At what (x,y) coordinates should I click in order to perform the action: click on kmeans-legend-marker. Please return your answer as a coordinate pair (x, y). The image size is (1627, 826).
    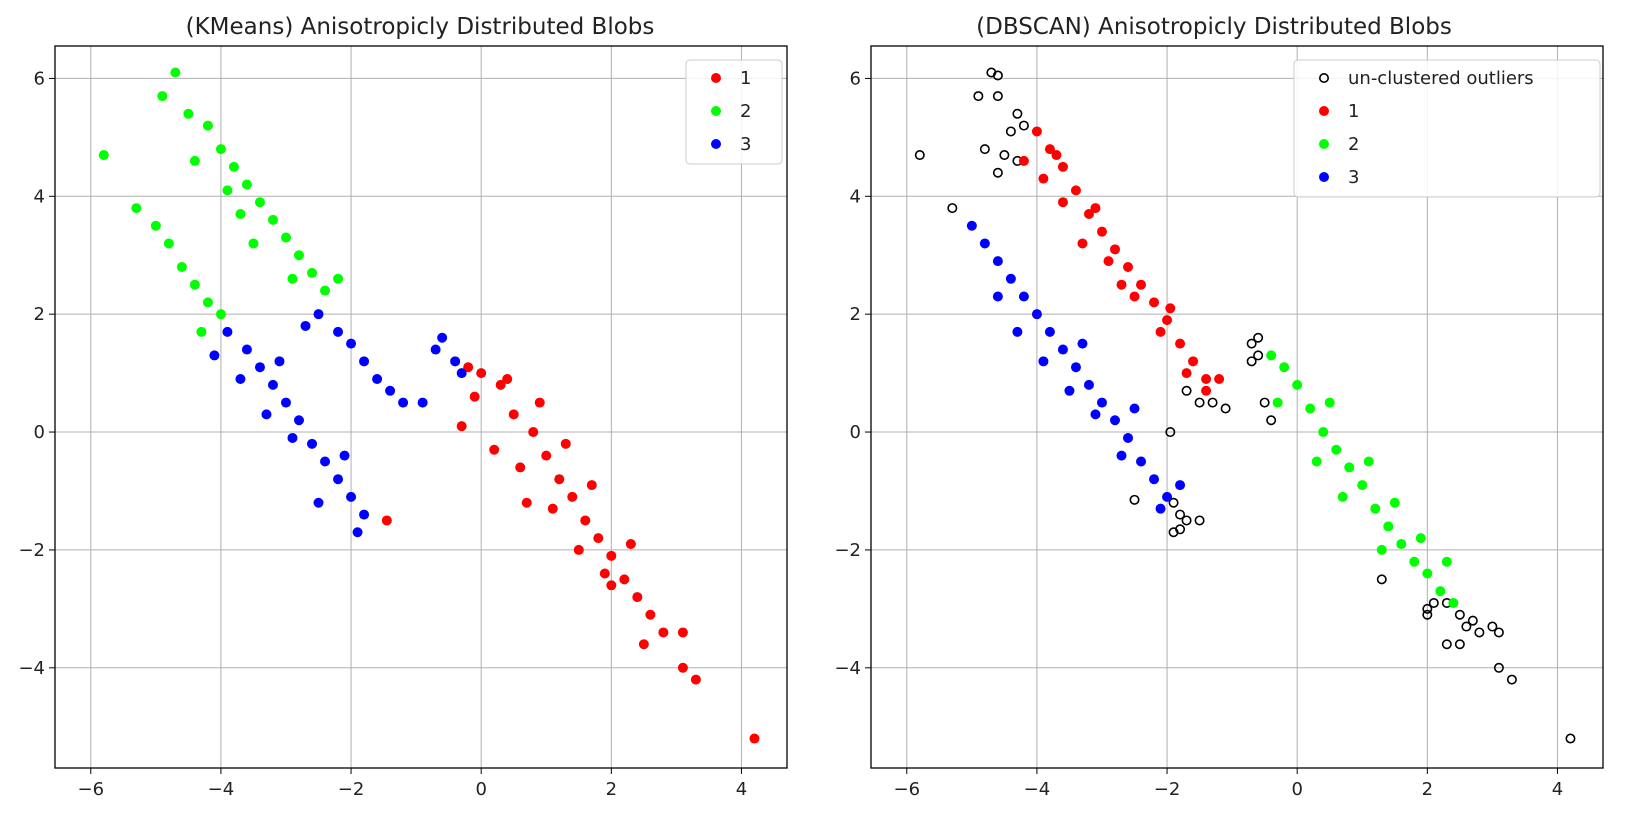
    Looking at the image, I should click on (716, 144).